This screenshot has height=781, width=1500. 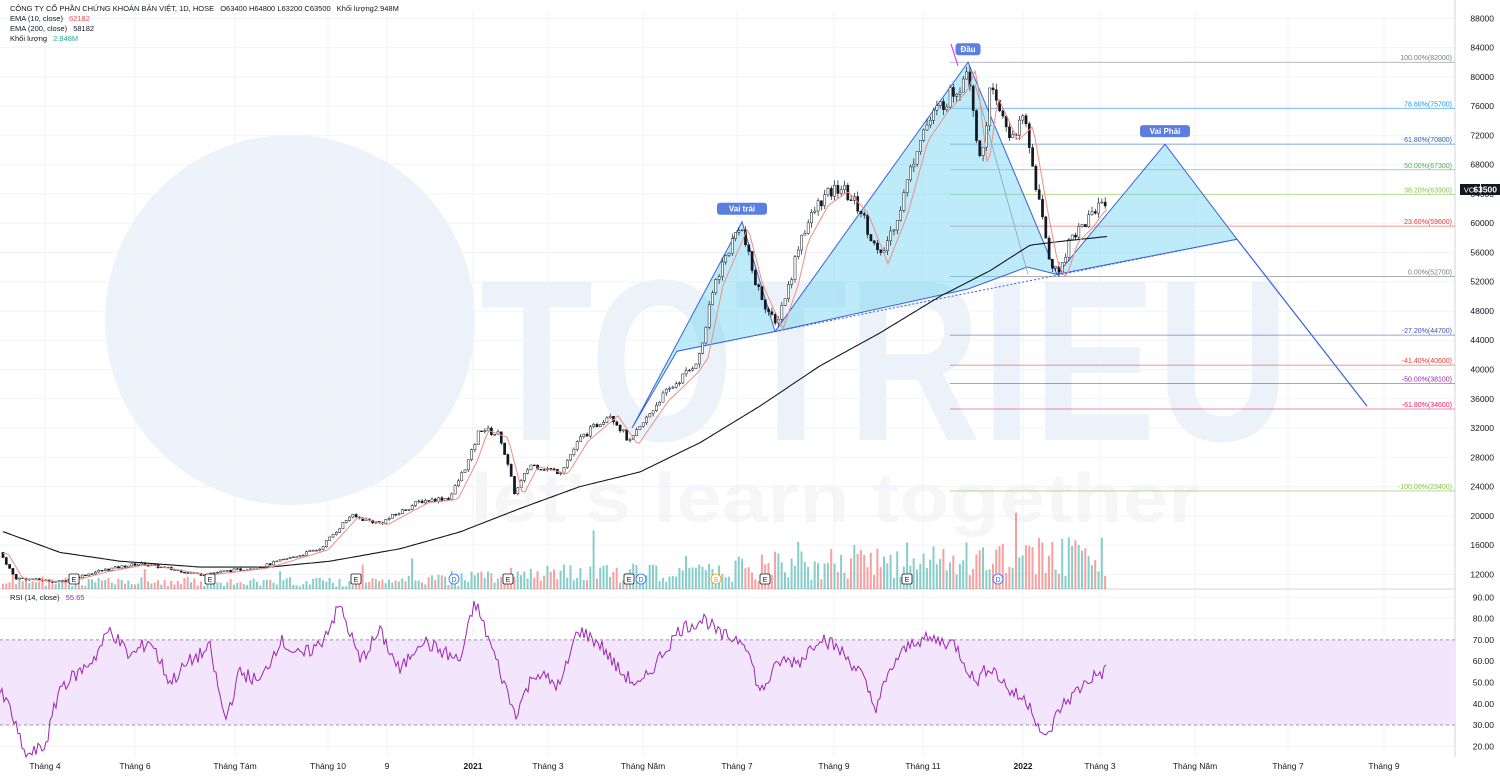 I want to click on pattern-label: Vai trái, so click(x=742, y=208).